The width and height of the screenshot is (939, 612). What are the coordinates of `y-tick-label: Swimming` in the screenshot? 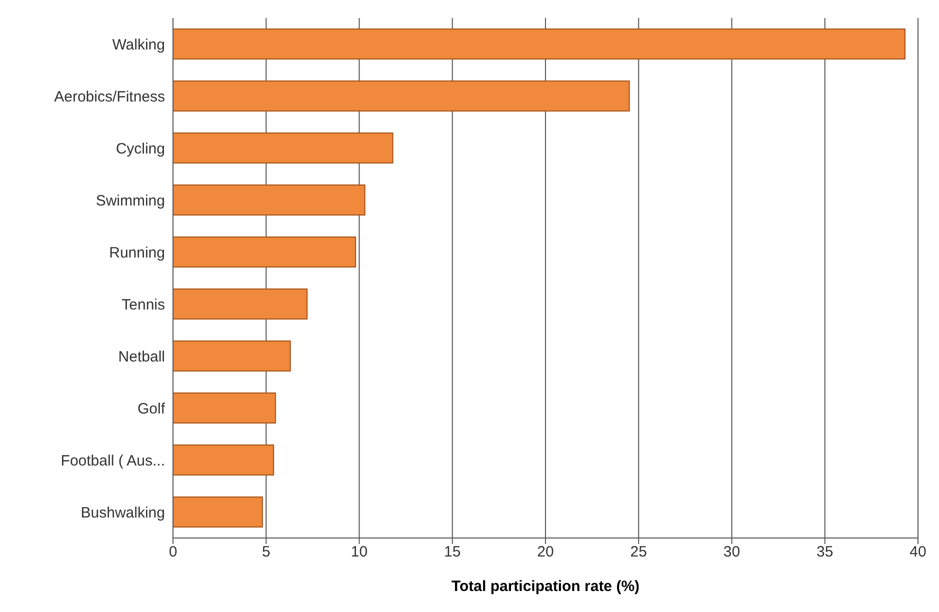 It's located at (130, 201).